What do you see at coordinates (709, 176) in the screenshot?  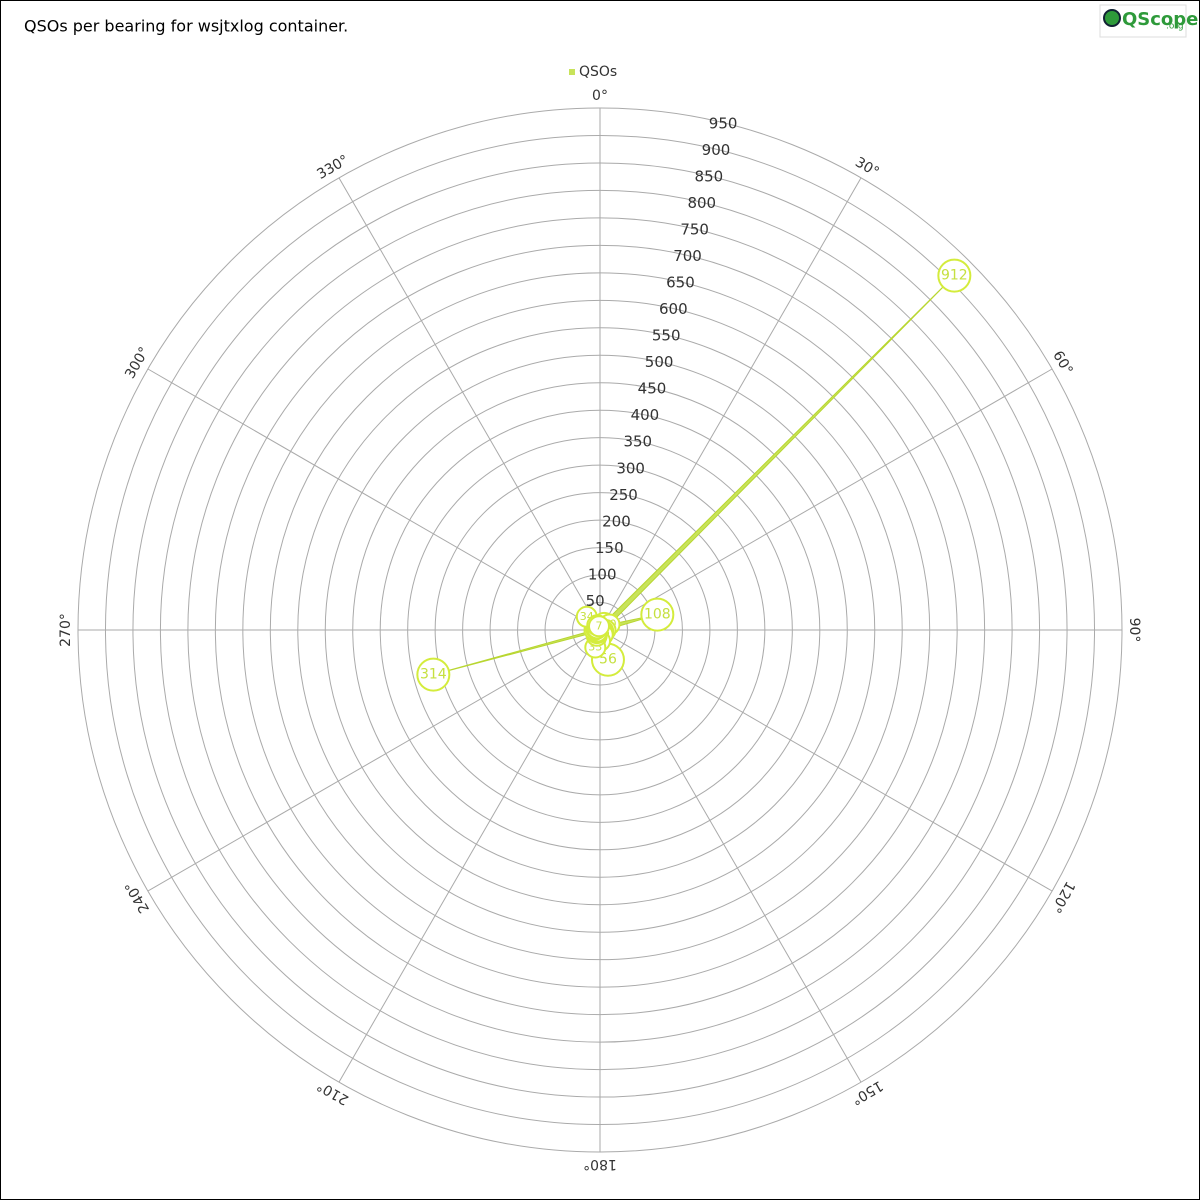 I see `r-tick-label: 850` at bounding box center [709, 176].